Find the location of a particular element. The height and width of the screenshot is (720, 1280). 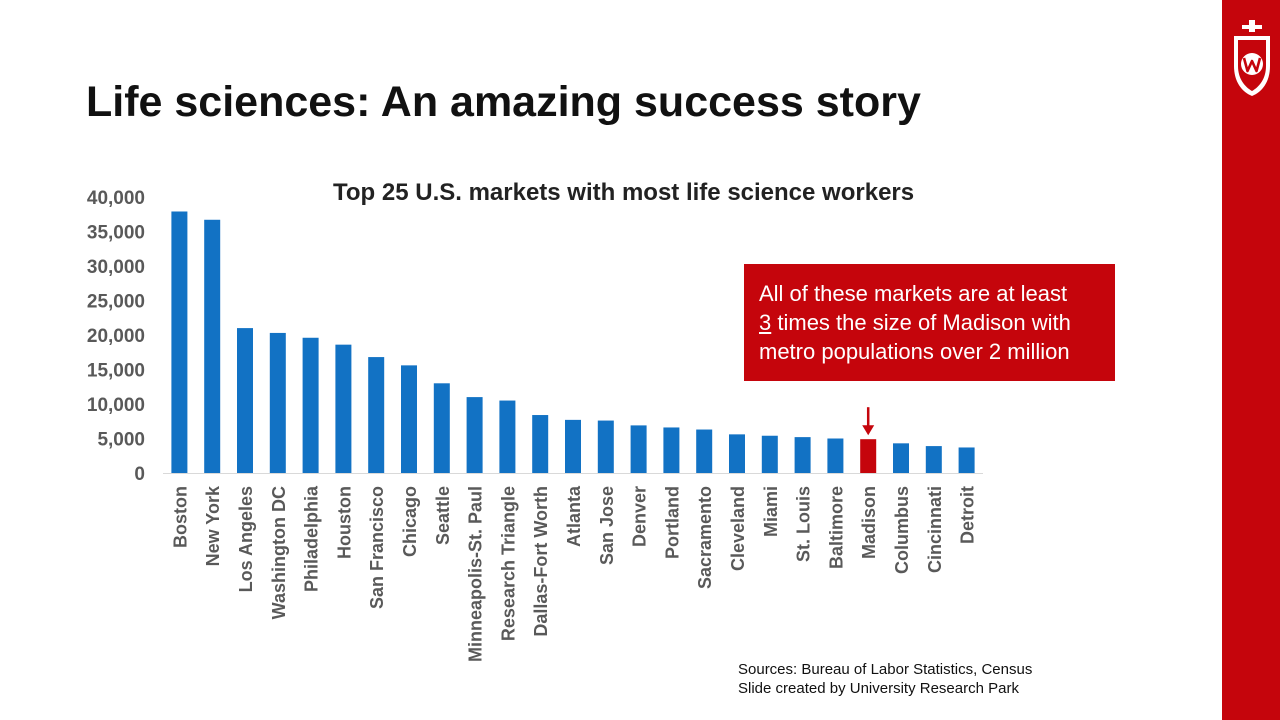

x-tick-label: Portland is located at coordinates (672, 522).